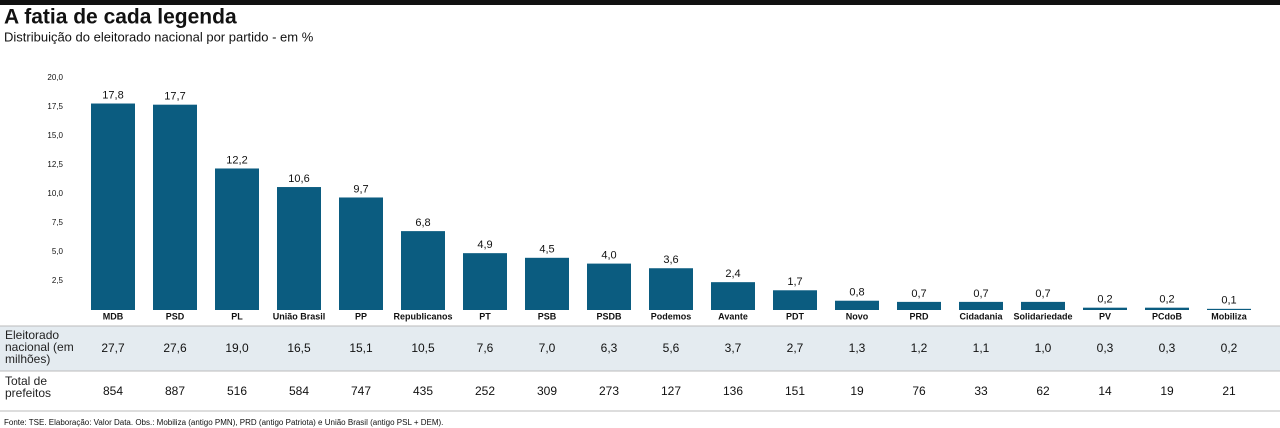 The width and height of the screenshot is (1280, 428). I want to click on table-cell: 252, so click(485, 391).